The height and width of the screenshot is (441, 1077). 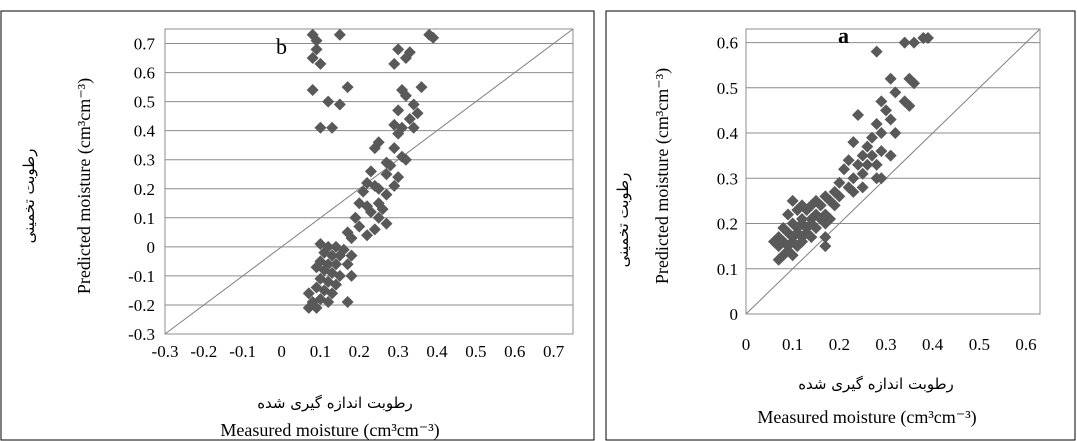 What do you see at coordinates (329, 430) in the screenshot?
I see `panel-b-x-axis-title: Measured moisture (cm³cm⁻³)` at bounding box center [329, 430].